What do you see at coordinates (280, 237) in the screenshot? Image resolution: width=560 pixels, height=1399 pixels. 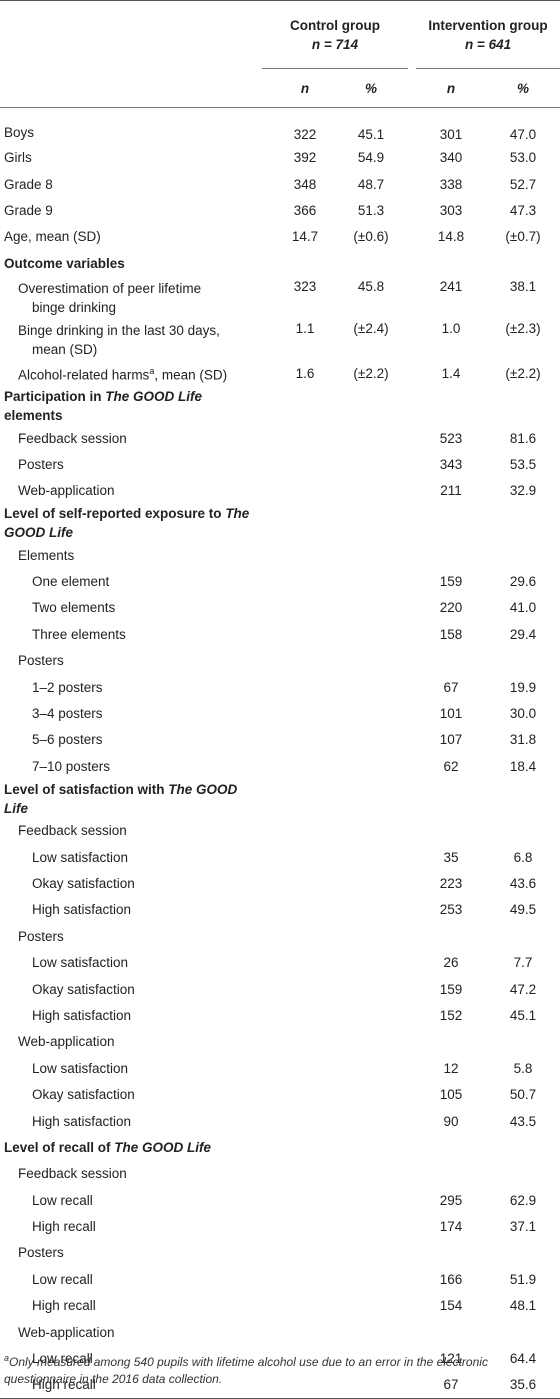 I see `table-row: Age, mean (SD) 14.7 (±0.6) 14.8 (±0.7)` at bounding box center [280, 237].